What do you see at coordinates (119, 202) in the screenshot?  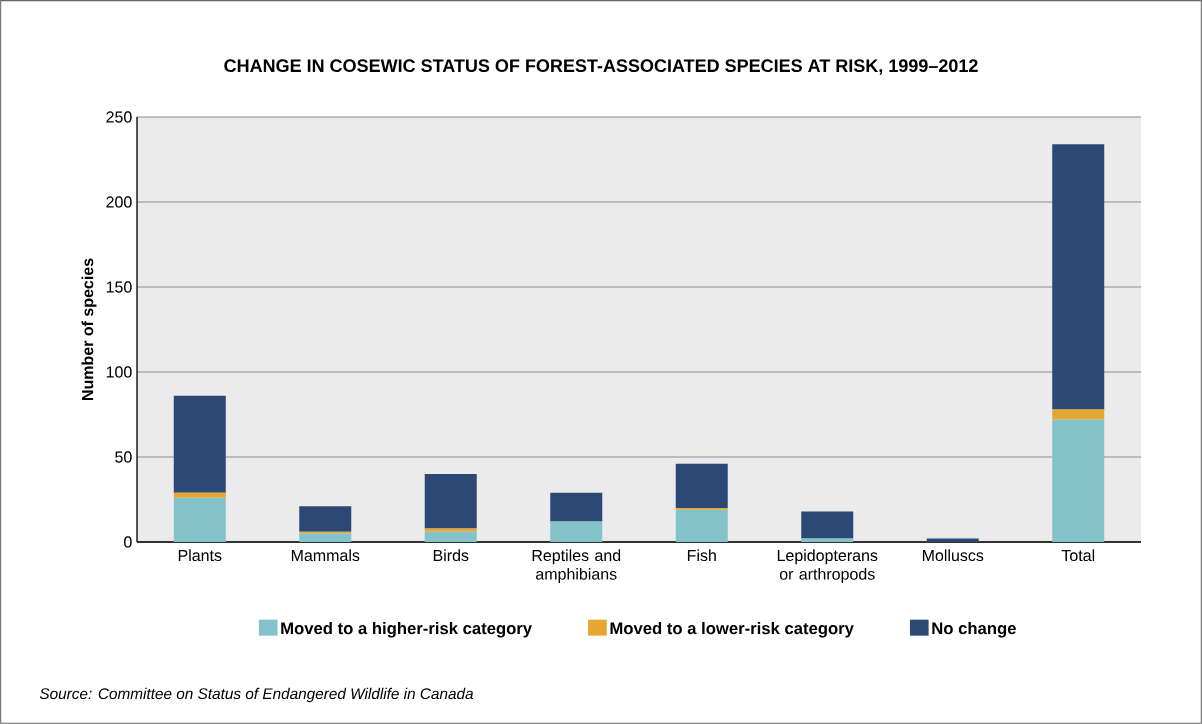 I see `y-tick-label: 200` at bounding box center [119, 202].